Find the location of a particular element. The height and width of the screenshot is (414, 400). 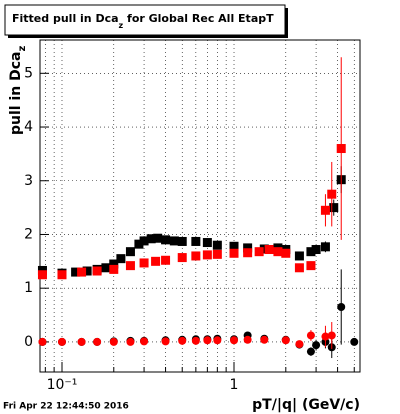

x-tick-label: 1 is located at coordinates (234, 385).